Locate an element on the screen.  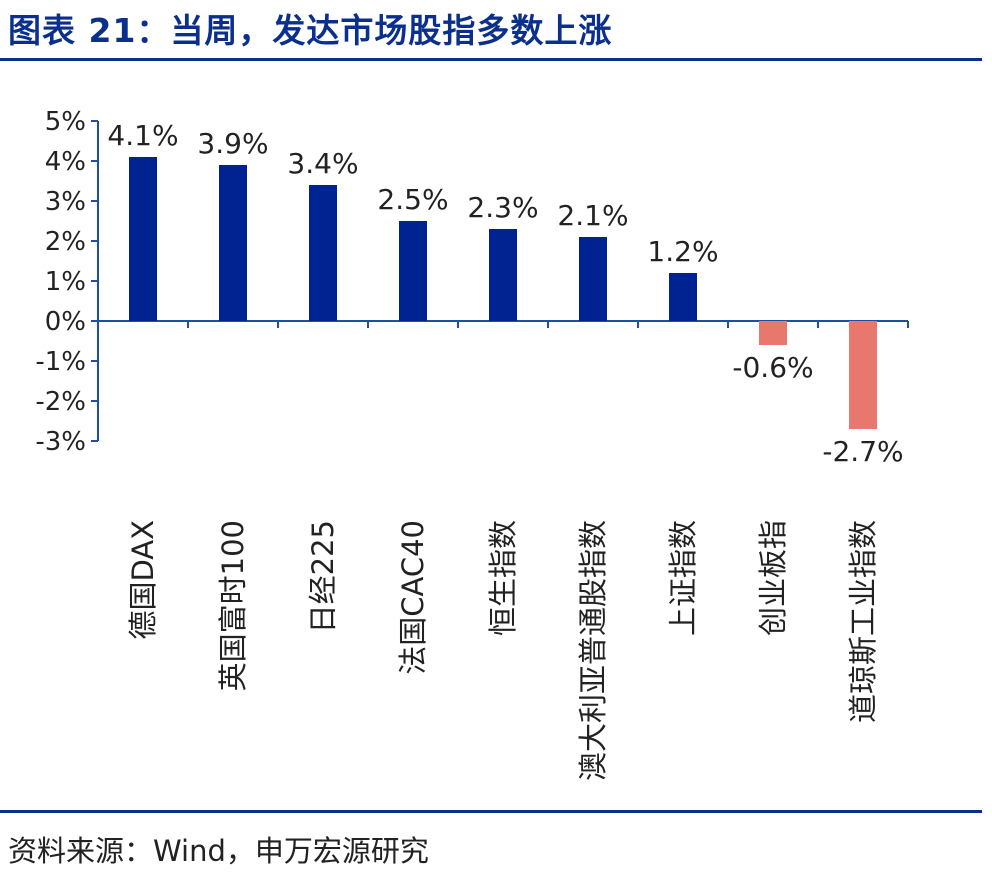
footer-divider is located at coordinates (491, 811).